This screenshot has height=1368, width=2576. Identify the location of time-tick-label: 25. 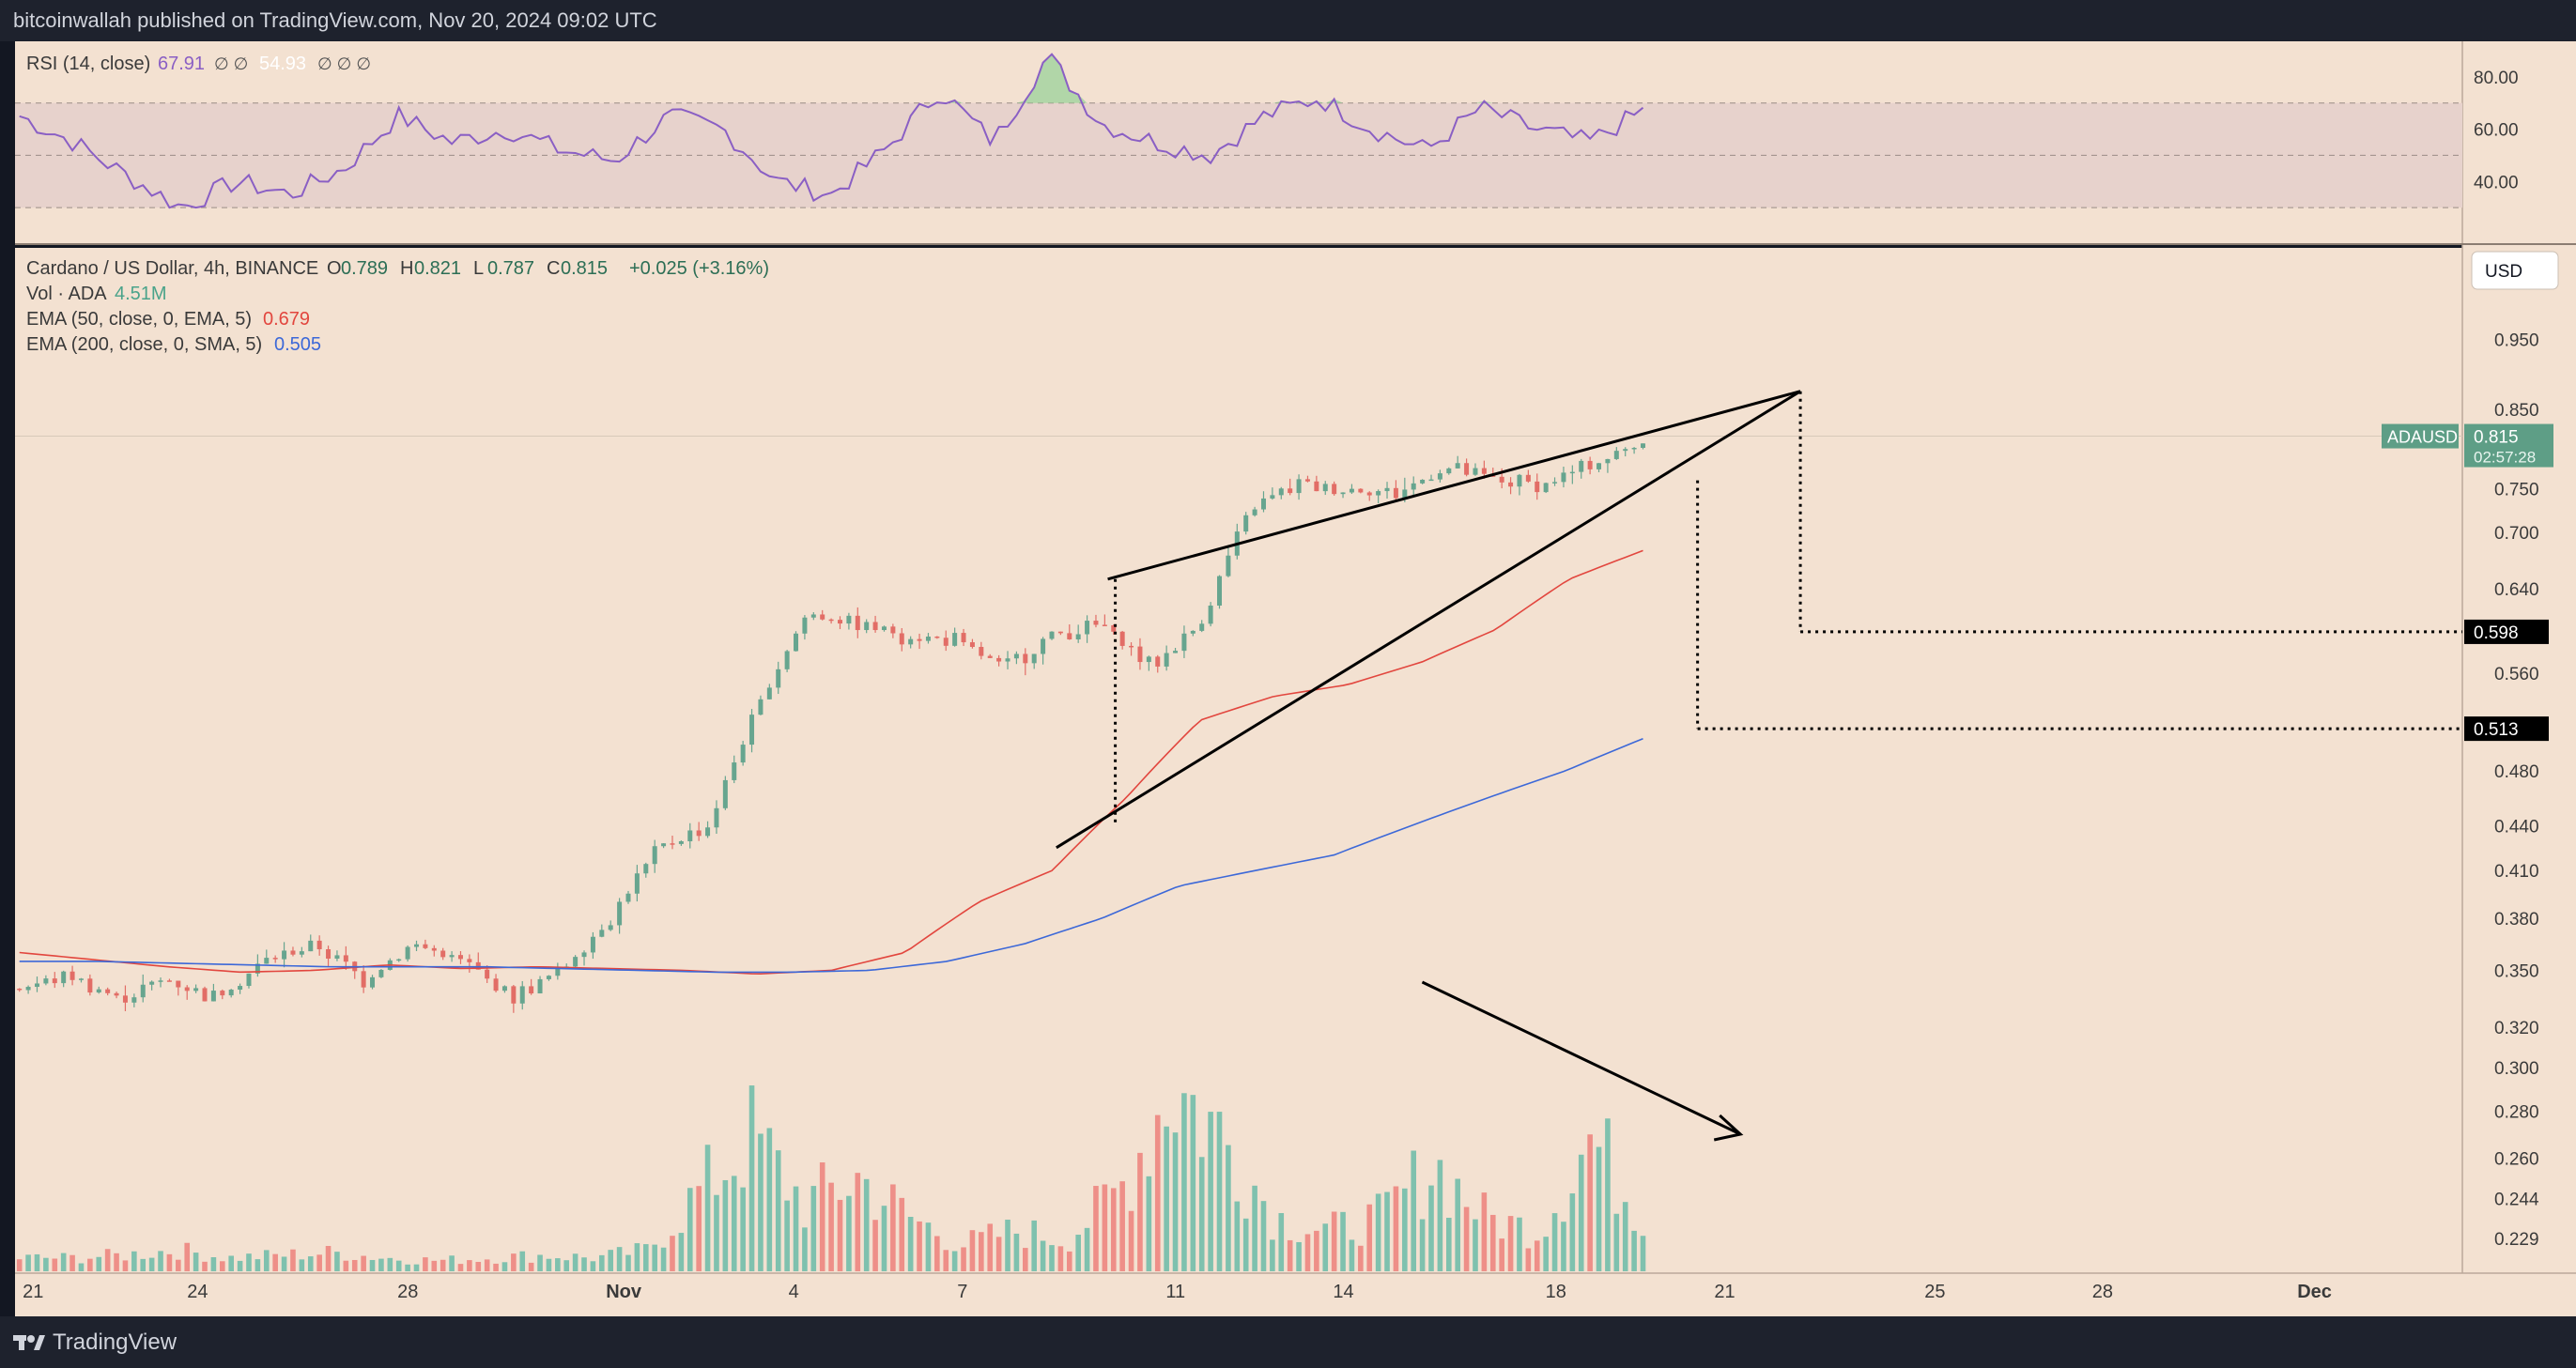
(1934, 1292).